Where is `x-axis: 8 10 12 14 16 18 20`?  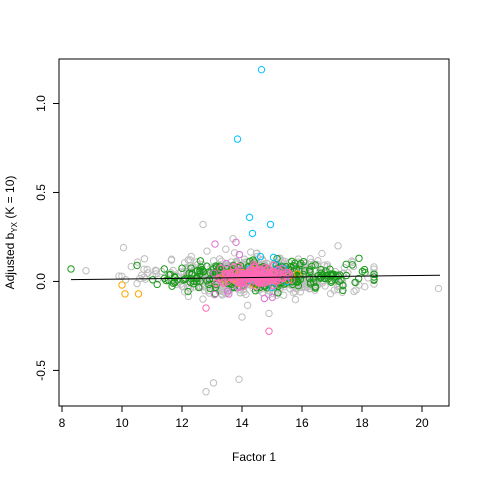 x-axis: 8 10 12 14 16 18 20 is located at coordinates (244, 418).